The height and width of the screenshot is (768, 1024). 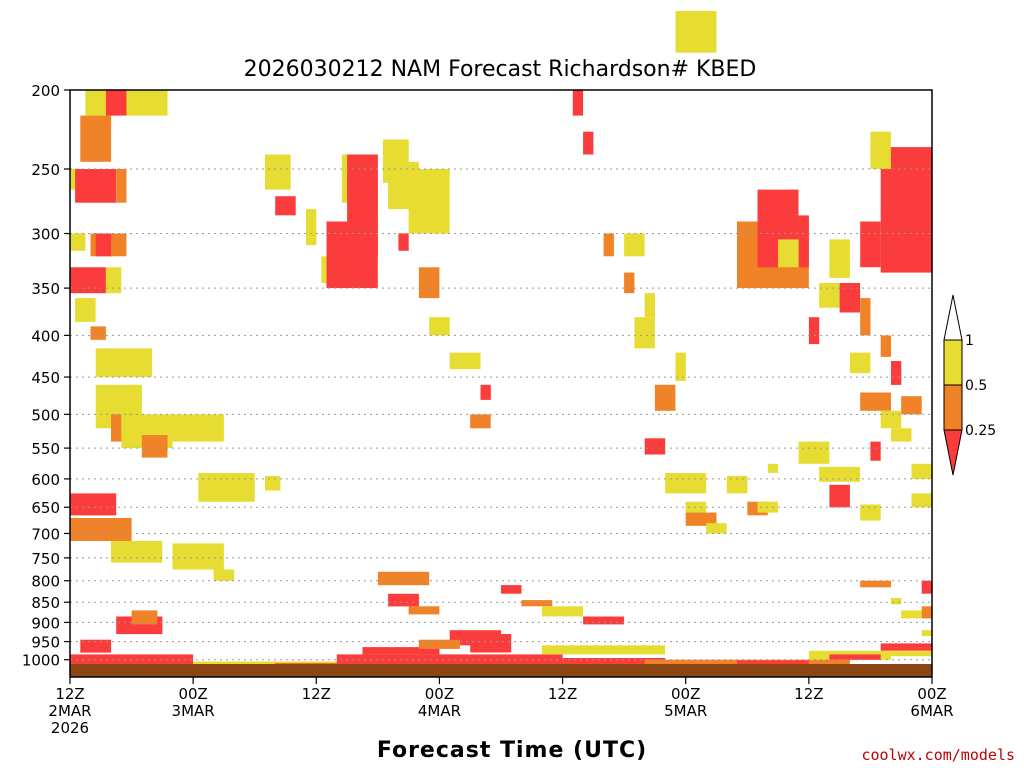 I want to click on y-tick-label: 750, so click(x=45, y=559).